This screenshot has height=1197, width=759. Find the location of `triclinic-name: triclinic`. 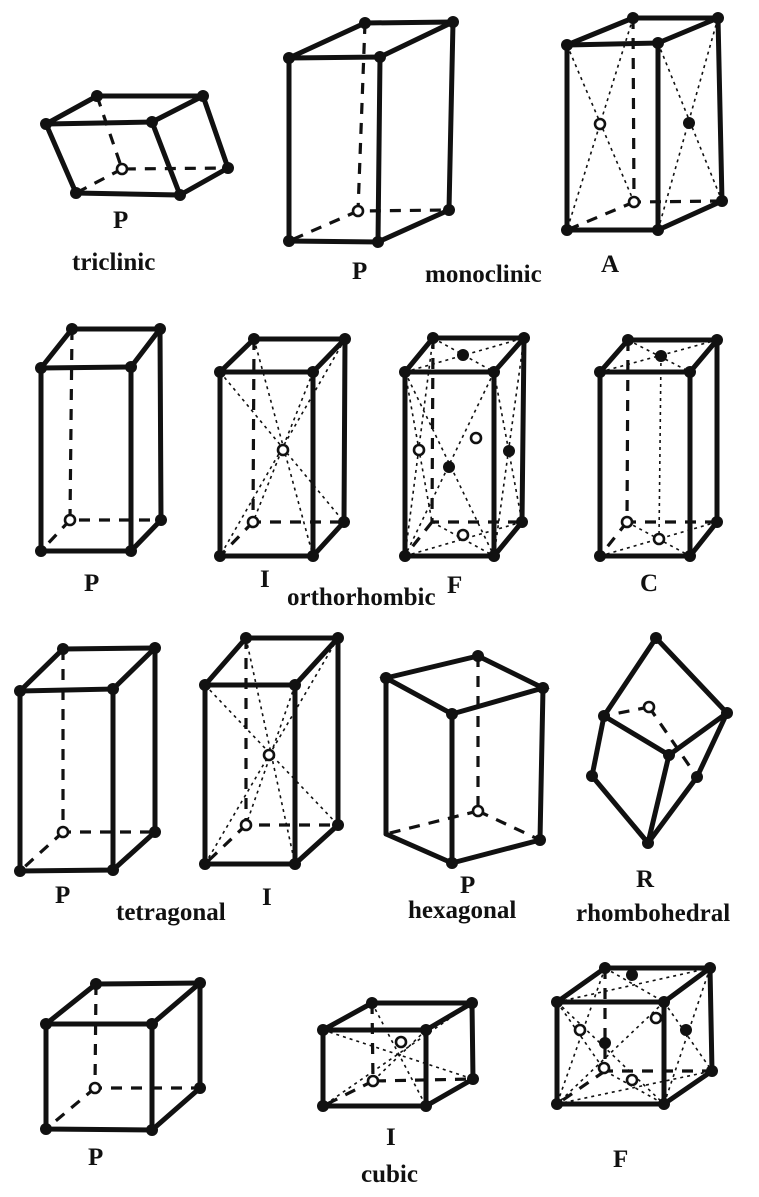

triclinic-name: triclinic is located at coordinates (113, 262).